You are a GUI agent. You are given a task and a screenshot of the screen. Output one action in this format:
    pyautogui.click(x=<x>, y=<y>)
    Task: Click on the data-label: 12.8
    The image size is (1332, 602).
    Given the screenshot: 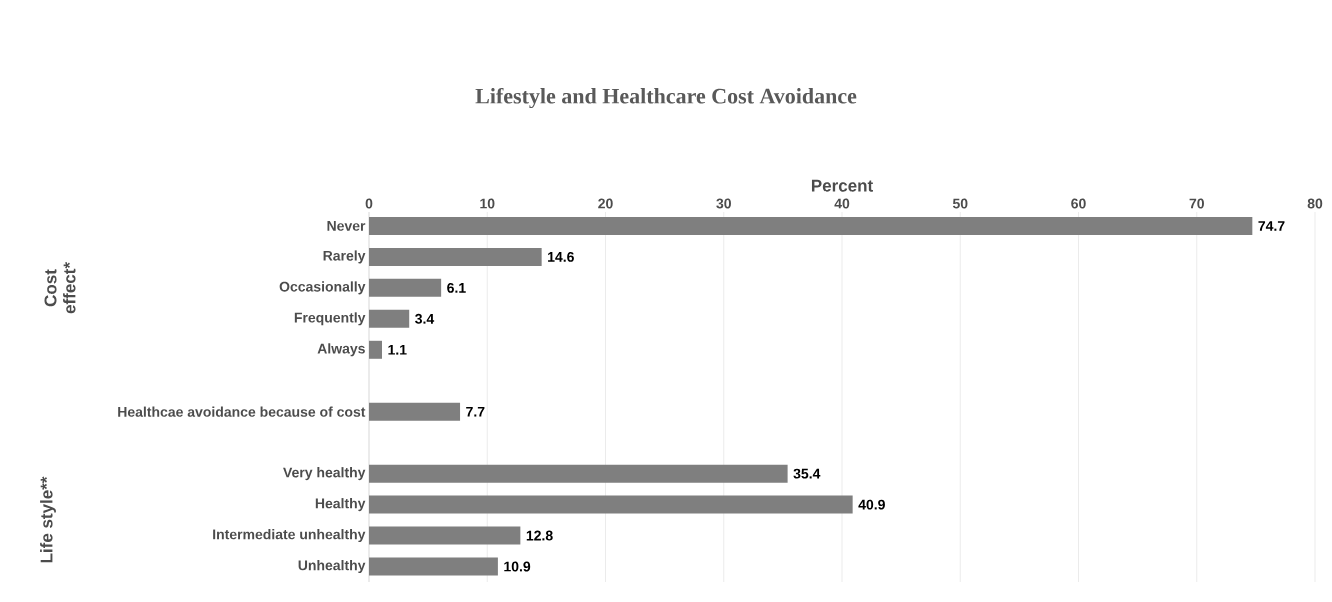 What is the action you would take?
    pyautogui.click(x=539, y=535)
    